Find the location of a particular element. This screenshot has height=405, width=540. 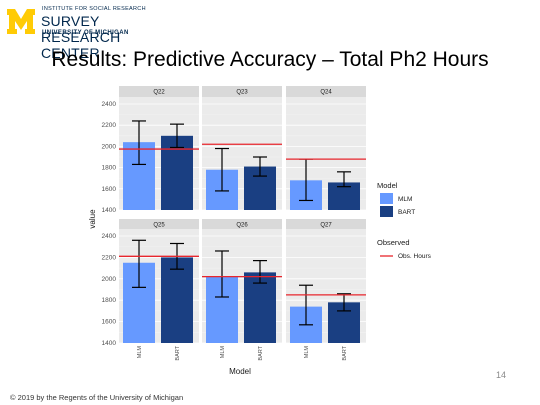

legend-model-title: Model is located at coordinates (387, 185).